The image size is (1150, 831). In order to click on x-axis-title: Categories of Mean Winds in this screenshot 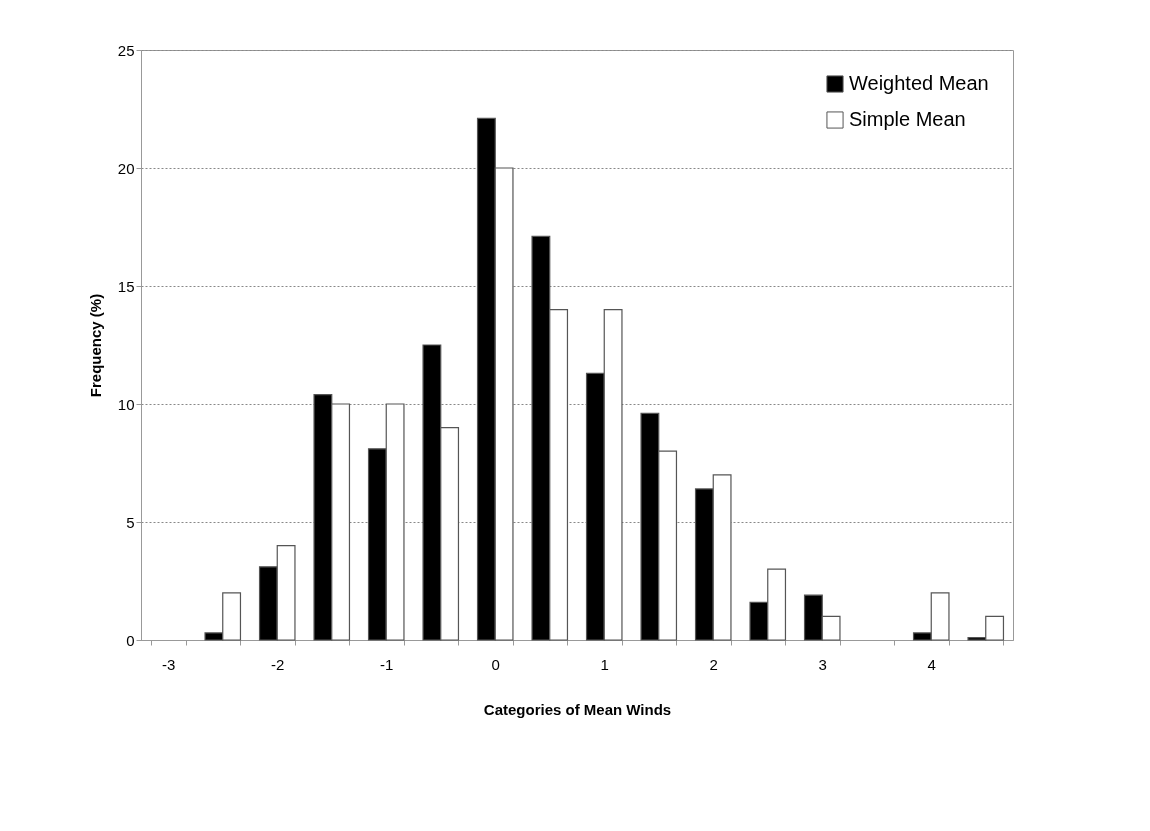, I will do `click(577, 709)`.